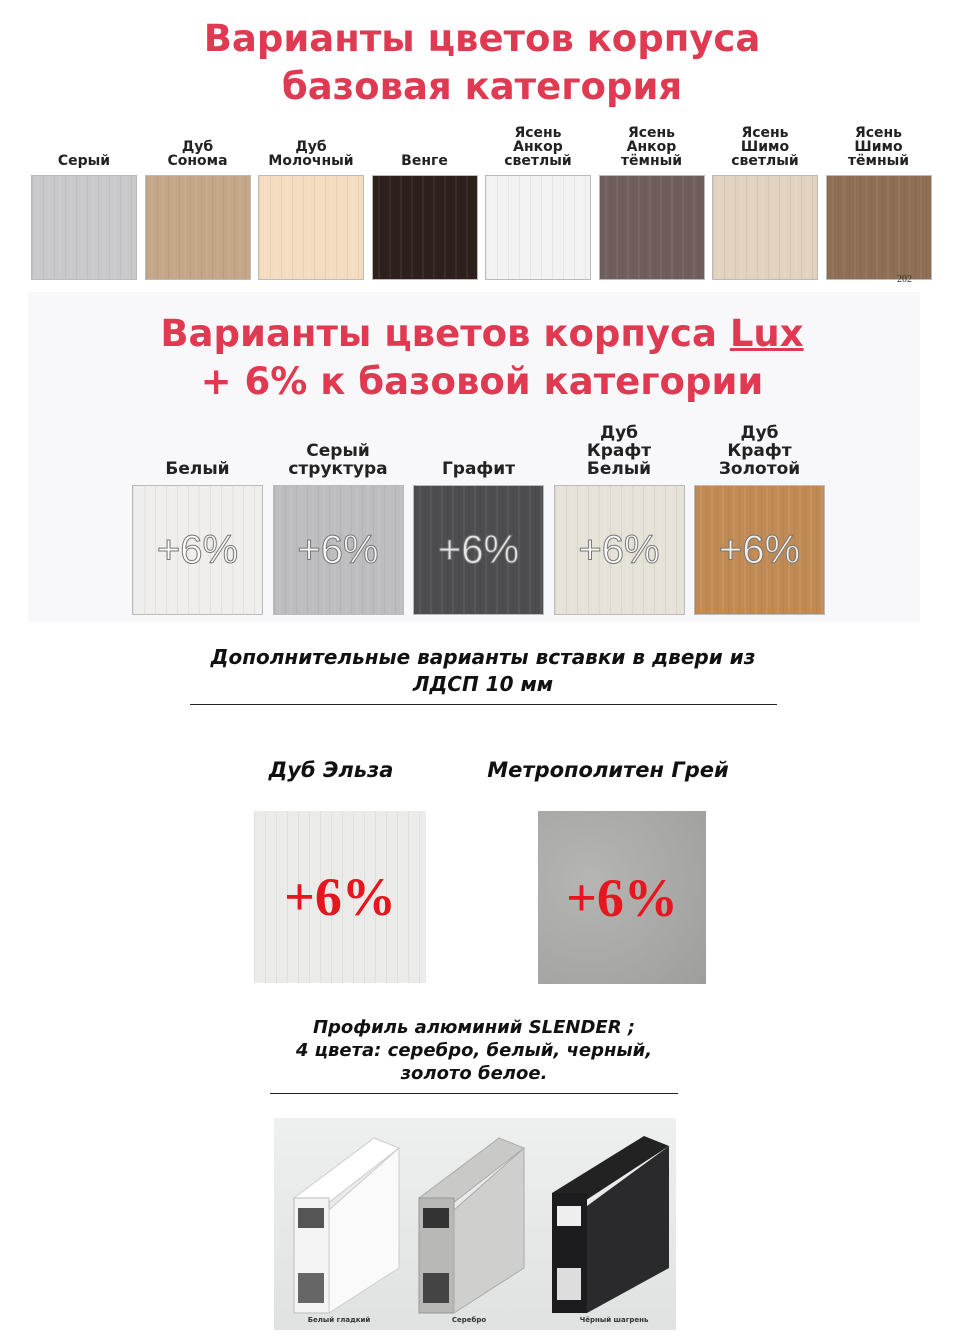  I want to click on profile-line2: 4 цвета: серебро, белый, черный,, so click(474, 1050).